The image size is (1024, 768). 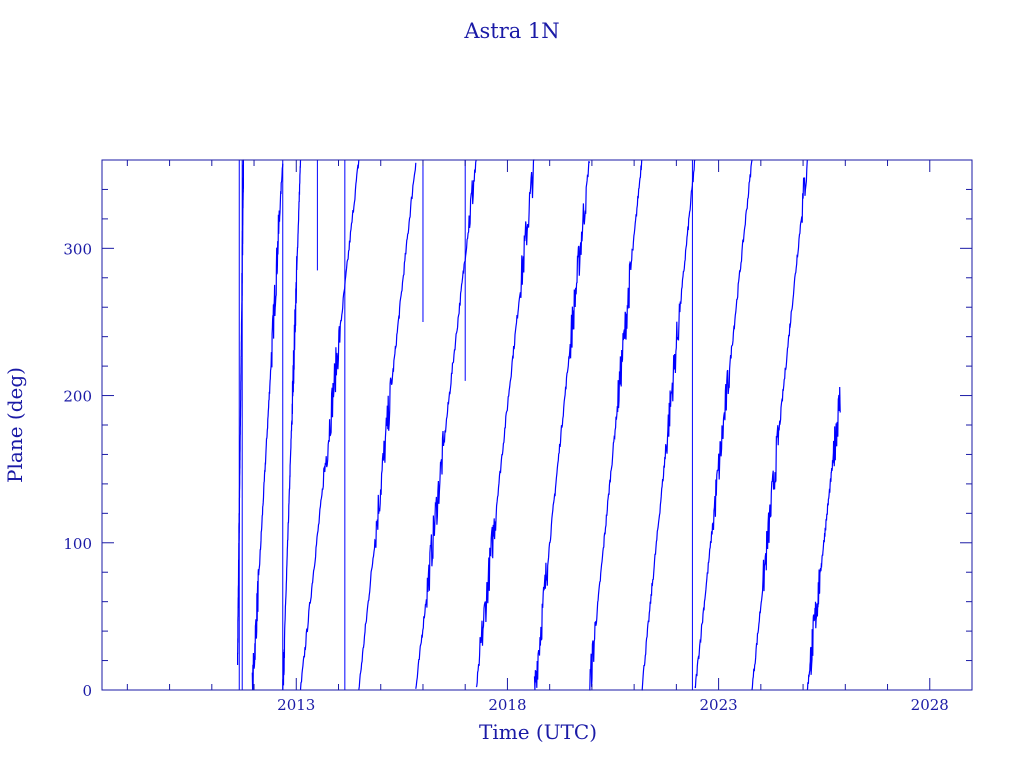 I want to click on x-tick-label: 2028, so click(x=930, y=705).